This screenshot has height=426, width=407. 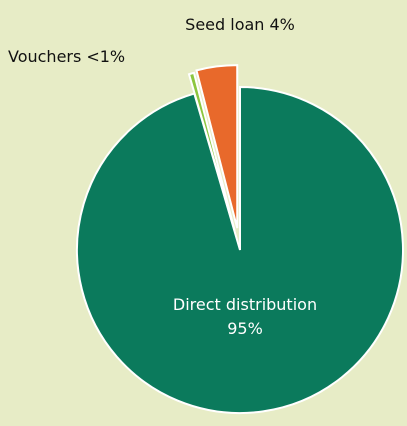 I want to click on slice-value: 4%, so click(x=281, y=24).